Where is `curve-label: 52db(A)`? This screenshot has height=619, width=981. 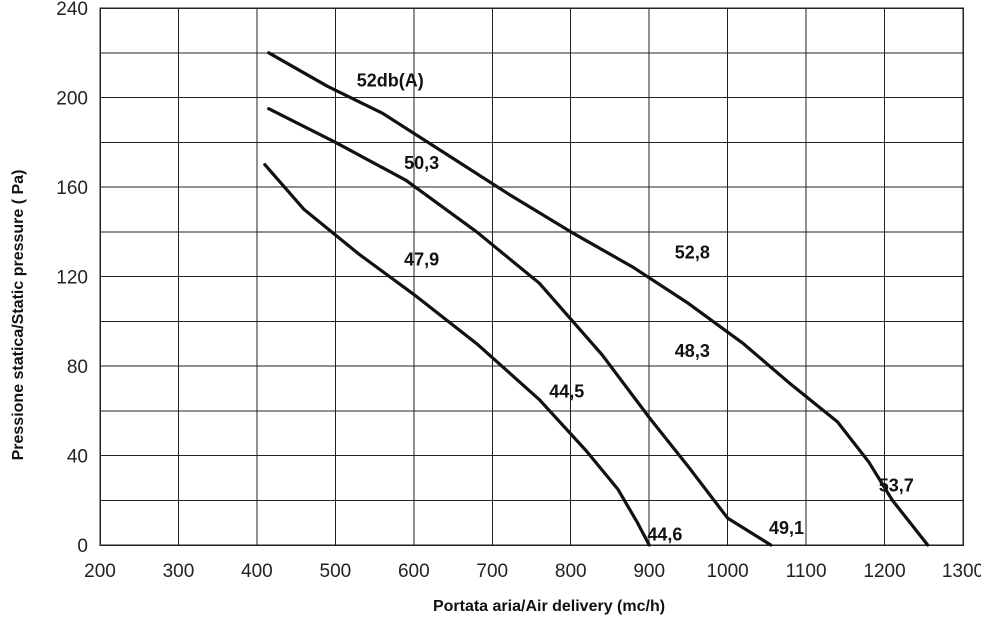
curve-label: 52db(A) is located at coordinates (390, 80).